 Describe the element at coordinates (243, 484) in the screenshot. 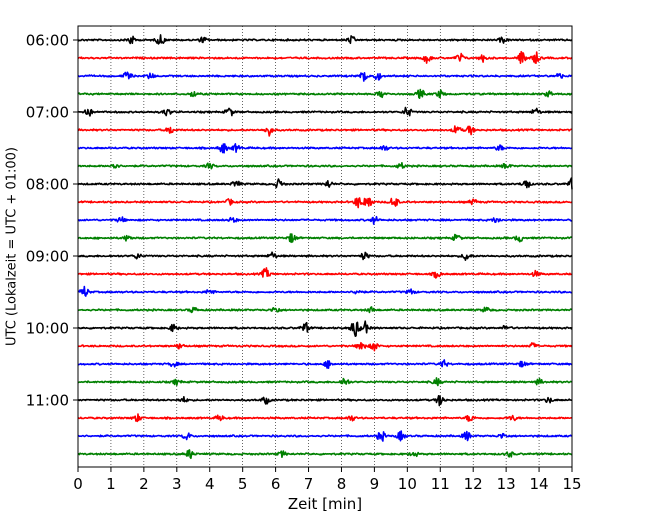

I see `x-tick-label: 5` at that location.